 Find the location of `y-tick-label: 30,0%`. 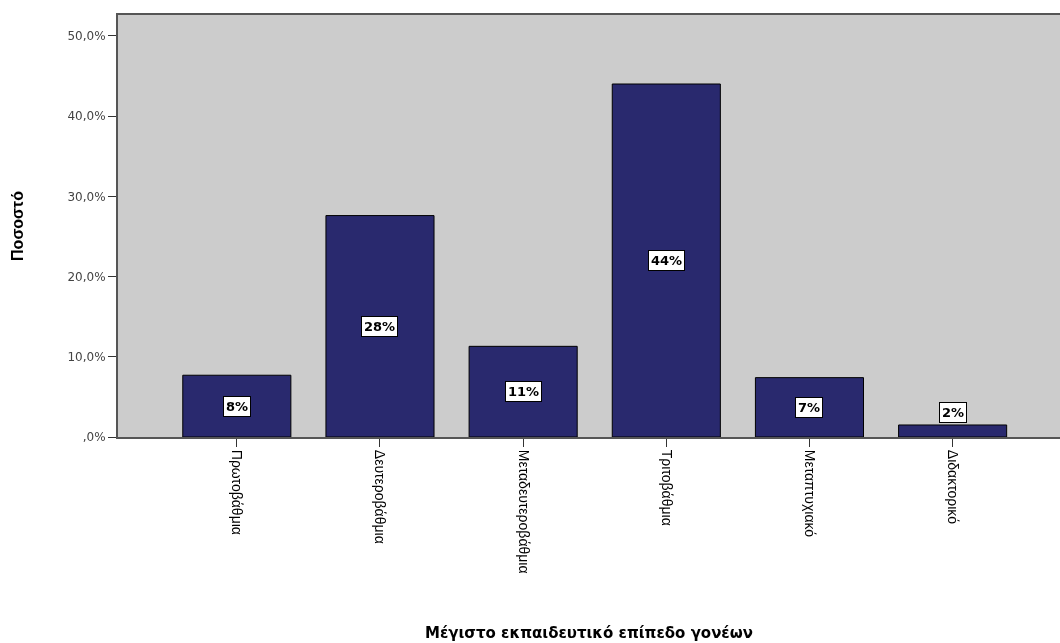

y-tick-label: 30,0% is located at coordinates (86, 196).